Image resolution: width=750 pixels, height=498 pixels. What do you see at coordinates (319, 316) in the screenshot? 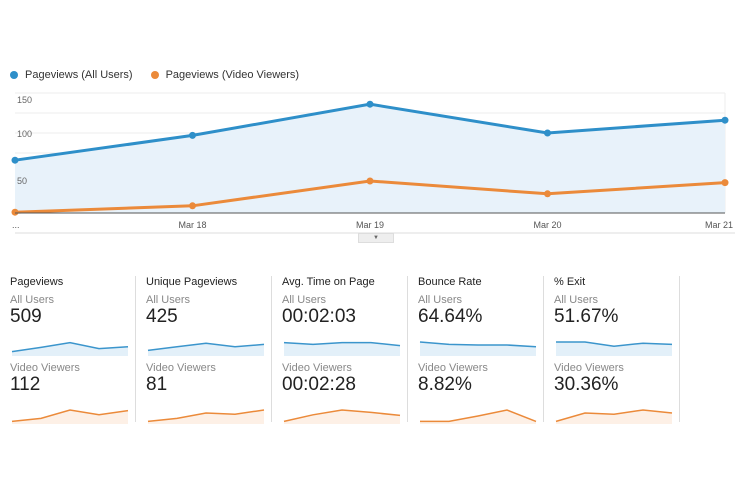
I see `metric-value-all-users: 00:02:03` at bounding box center [319, 316].